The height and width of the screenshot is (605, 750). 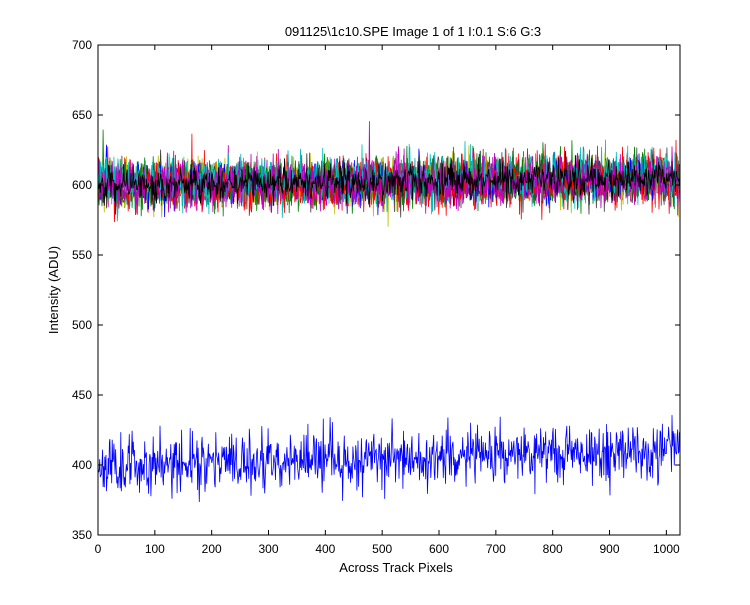 What do you see at coordinates (82, 395) in the screenshot?
I see `y-tick-label: 450` at bounding box center [82, 395].